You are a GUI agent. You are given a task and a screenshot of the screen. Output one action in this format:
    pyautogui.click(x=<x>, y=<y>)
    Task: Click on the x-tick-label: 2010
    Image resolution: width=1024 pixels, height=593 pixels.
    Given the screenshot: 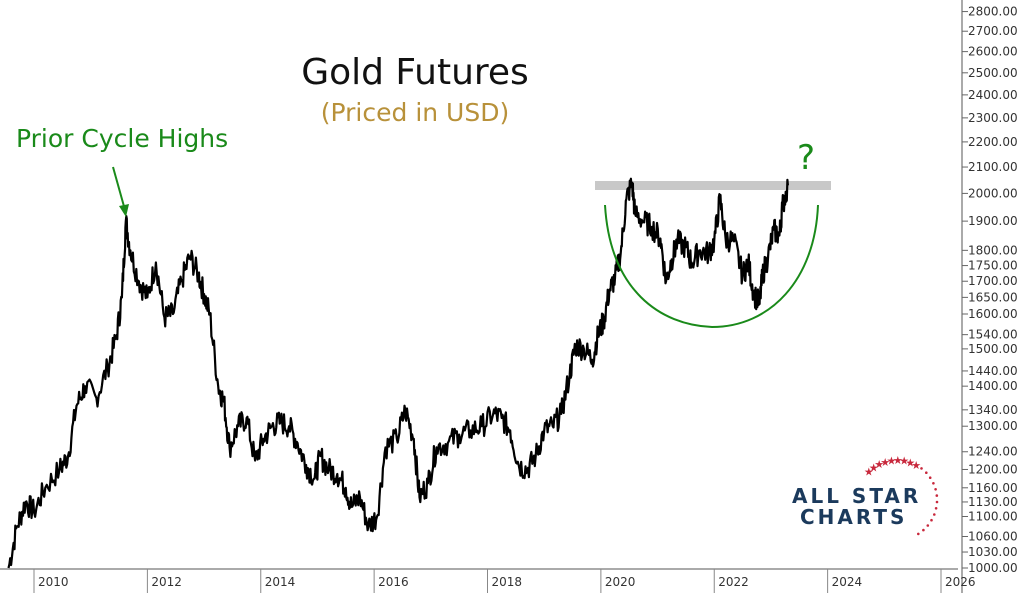 What is the action you would take?
    pyautogui.click(x=53, y=582)
    